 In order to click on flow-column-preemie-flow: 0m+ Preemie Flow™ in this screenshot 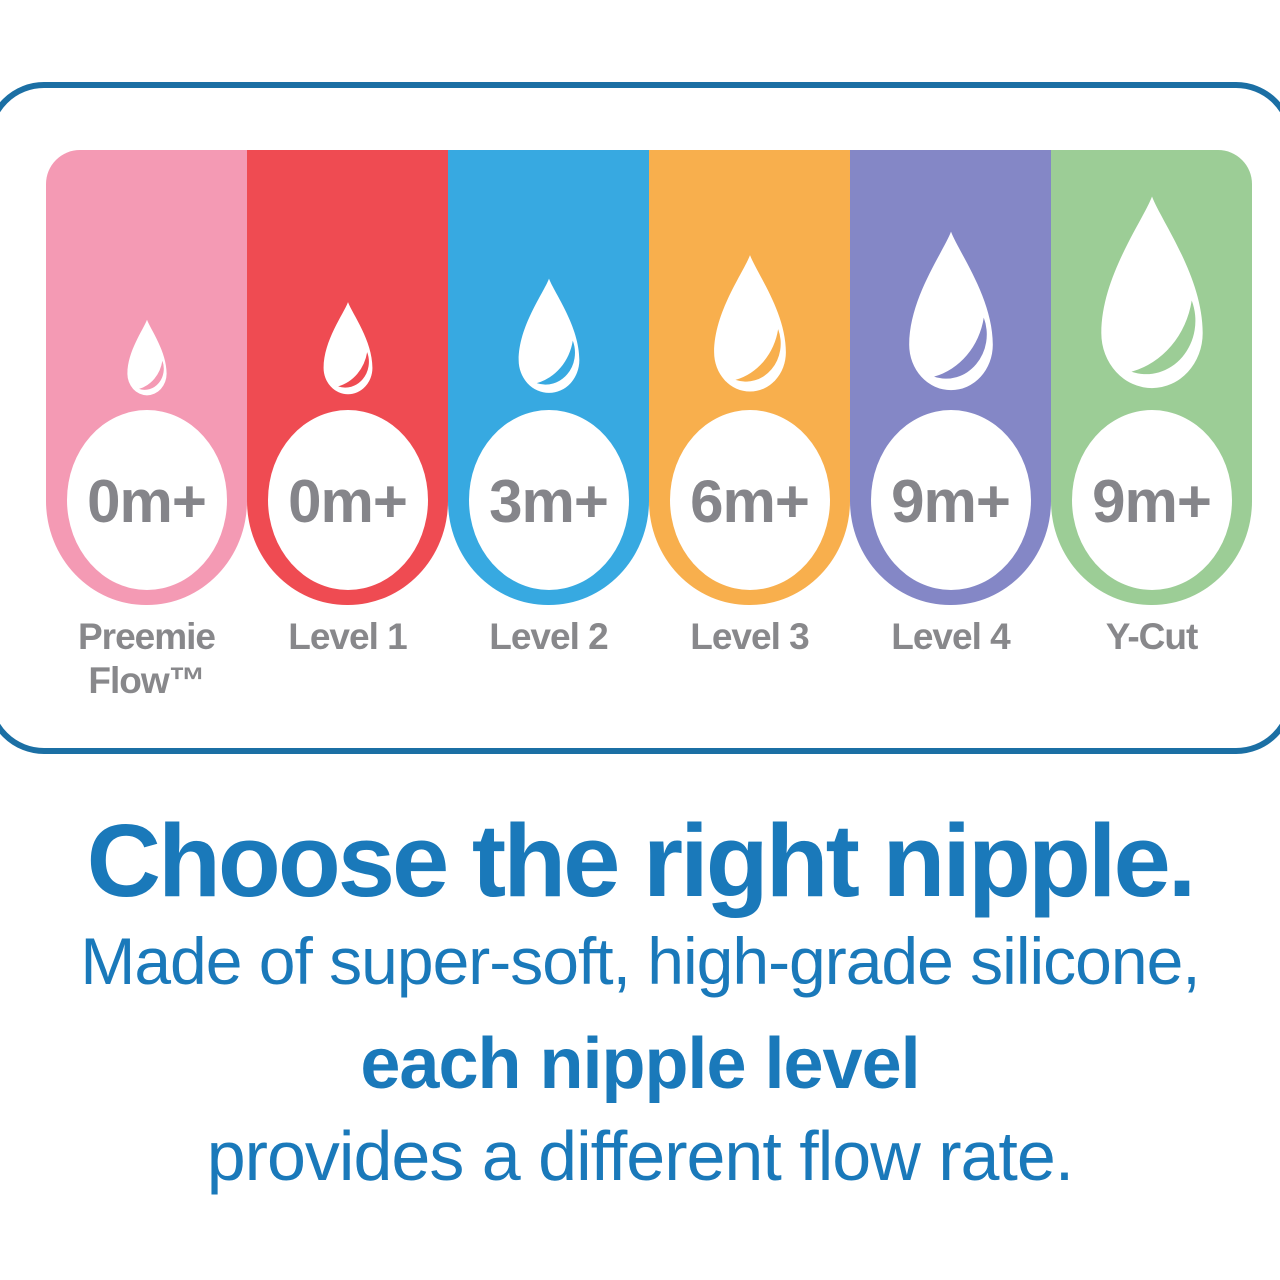, I will do `click(146, 425)`.